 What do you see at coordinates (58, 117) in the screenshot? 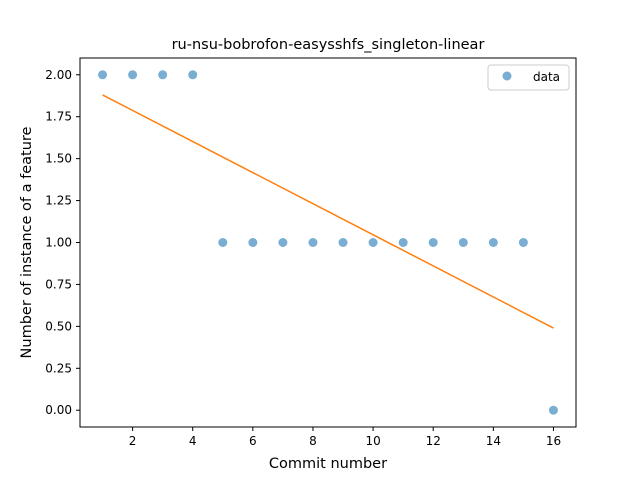
I see `y-tick-label: 1.75` at bounding box center [58, 117].